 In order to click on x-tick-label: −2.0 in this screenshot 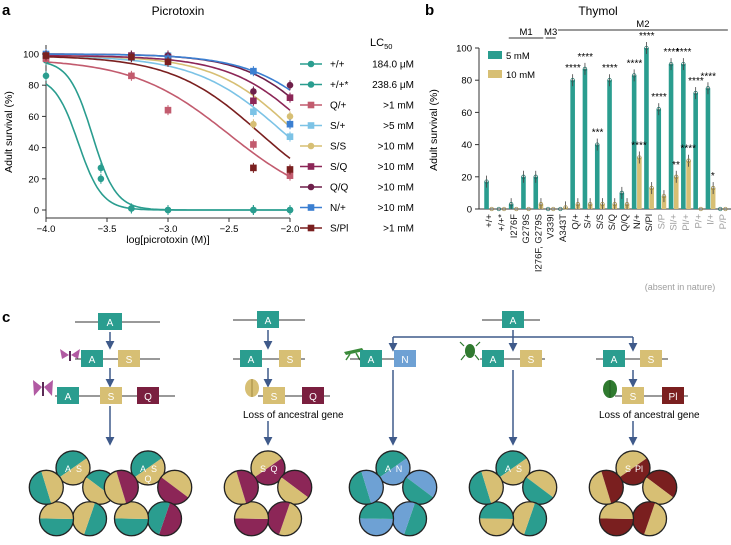, I will do `click(290, 229)`.